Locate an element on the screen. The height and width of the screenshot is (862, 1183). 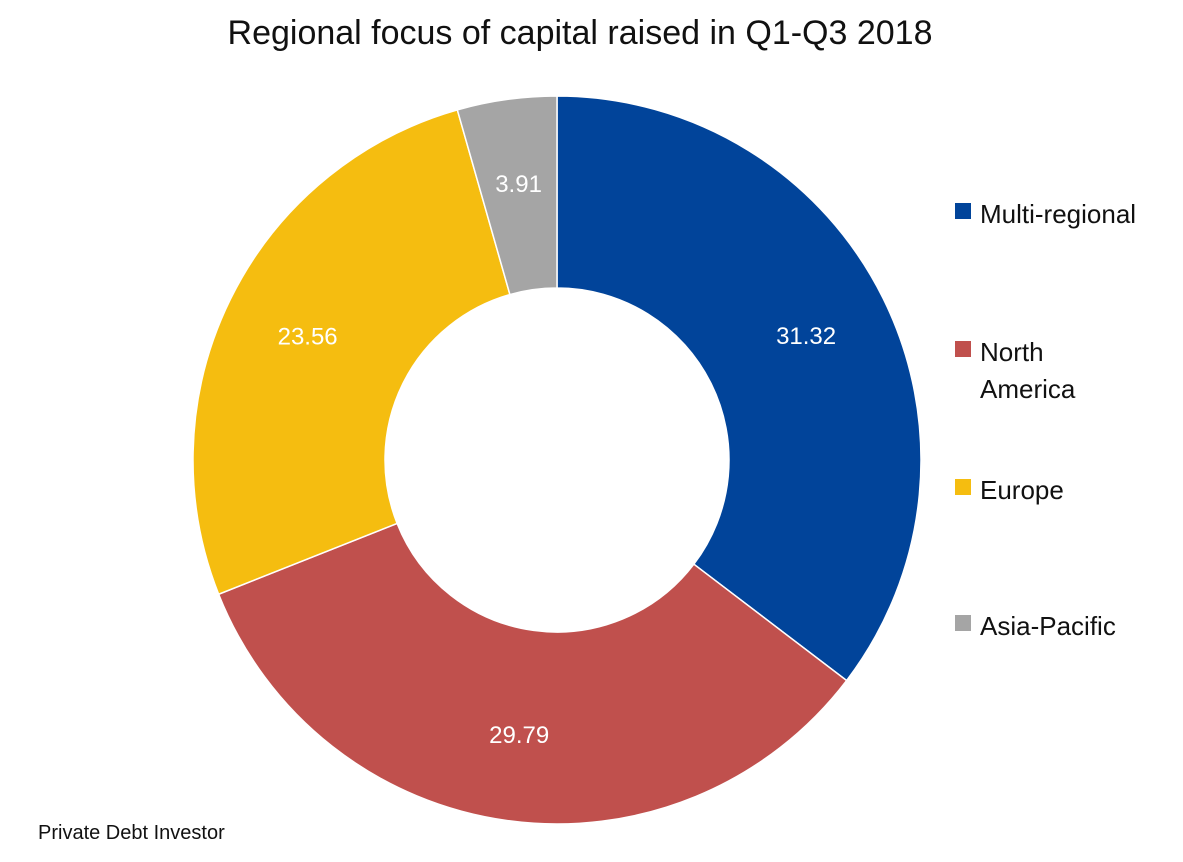
legend-label: Multi-regional is located at coordinates (1058, 214).